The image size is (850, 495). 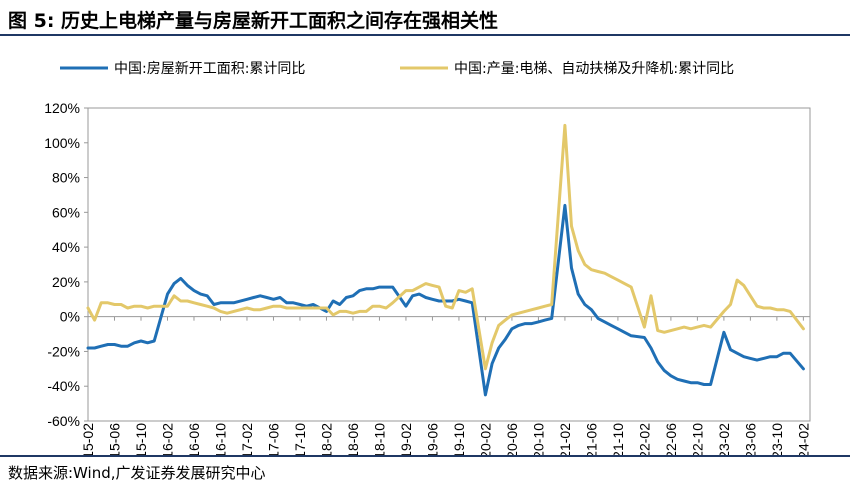 What do you see at coordinates (803, 439) in the screenshot?
I see `x-tick-label: 2024-02` at bounding box center [803, 439].